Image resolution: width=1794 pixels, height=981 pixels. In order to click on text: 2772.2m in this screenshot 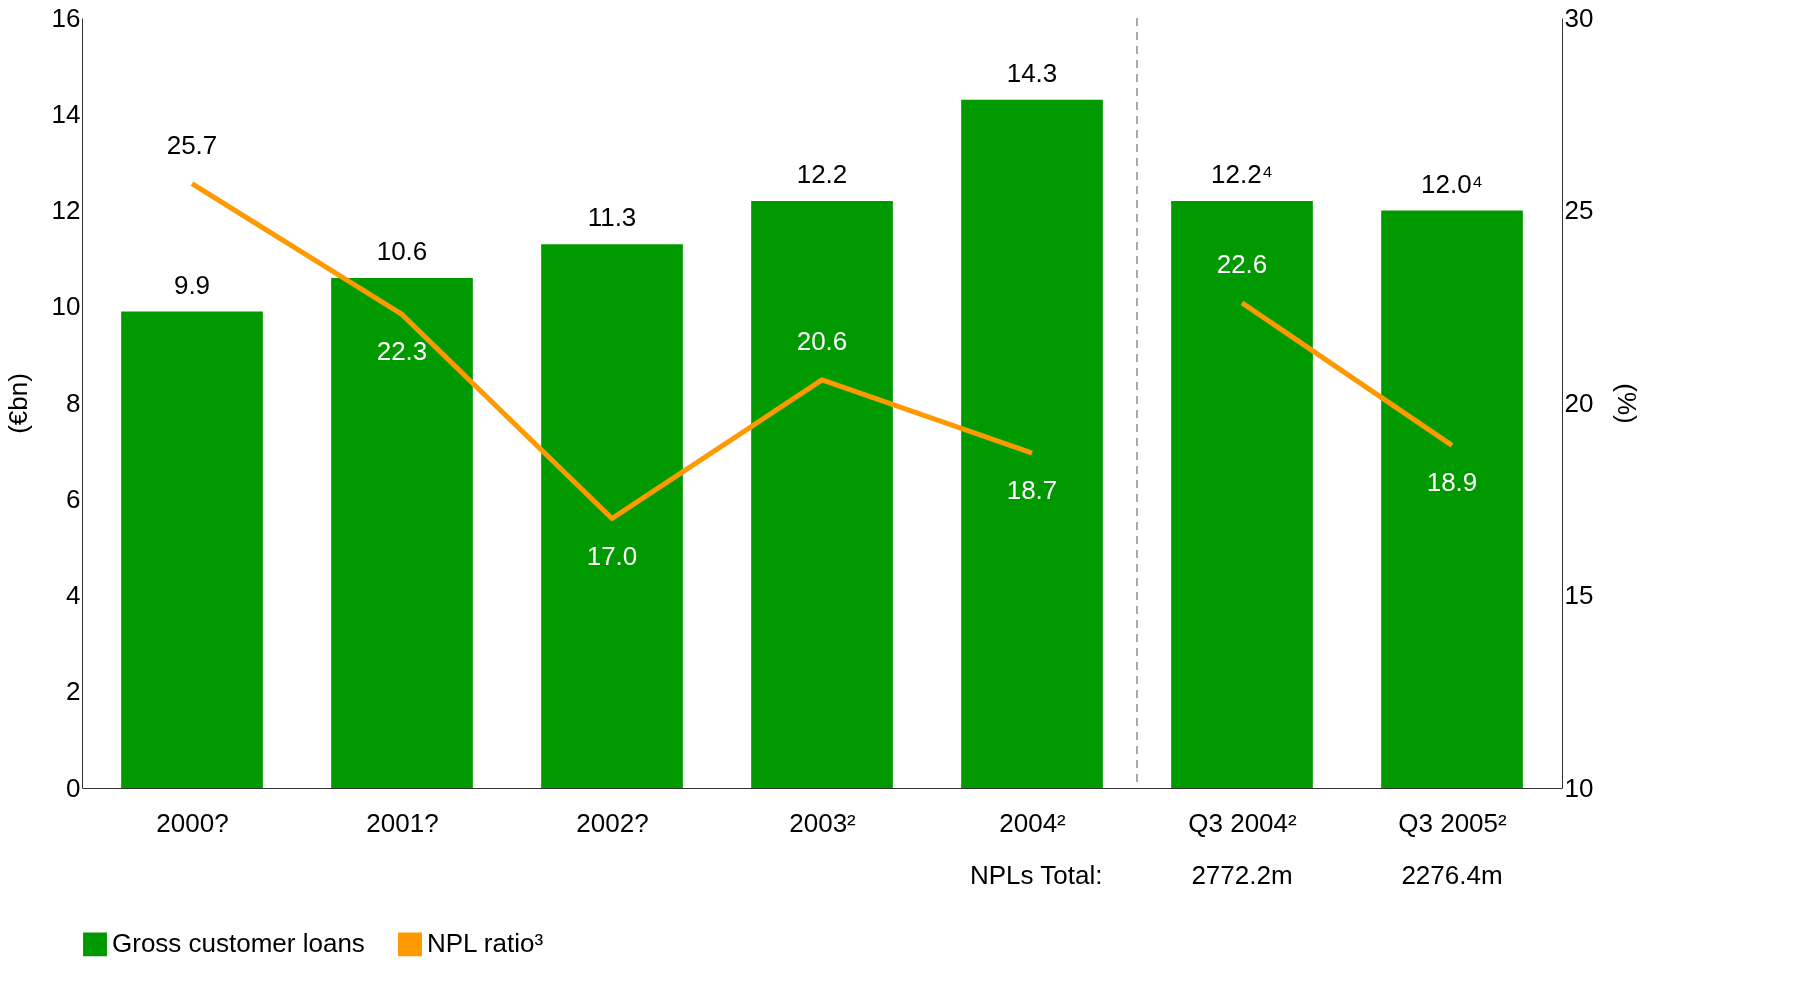, I will do `click(1242, 875)`.